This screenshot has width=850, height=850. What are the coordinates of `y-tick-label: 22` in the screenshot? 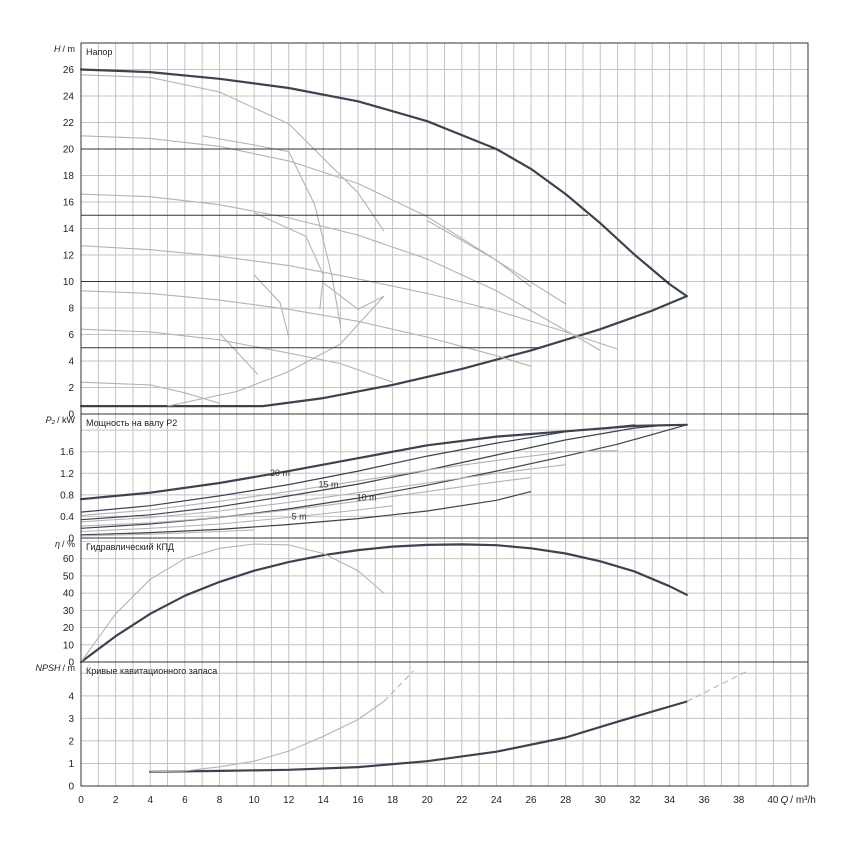 It's located at (69, 123).